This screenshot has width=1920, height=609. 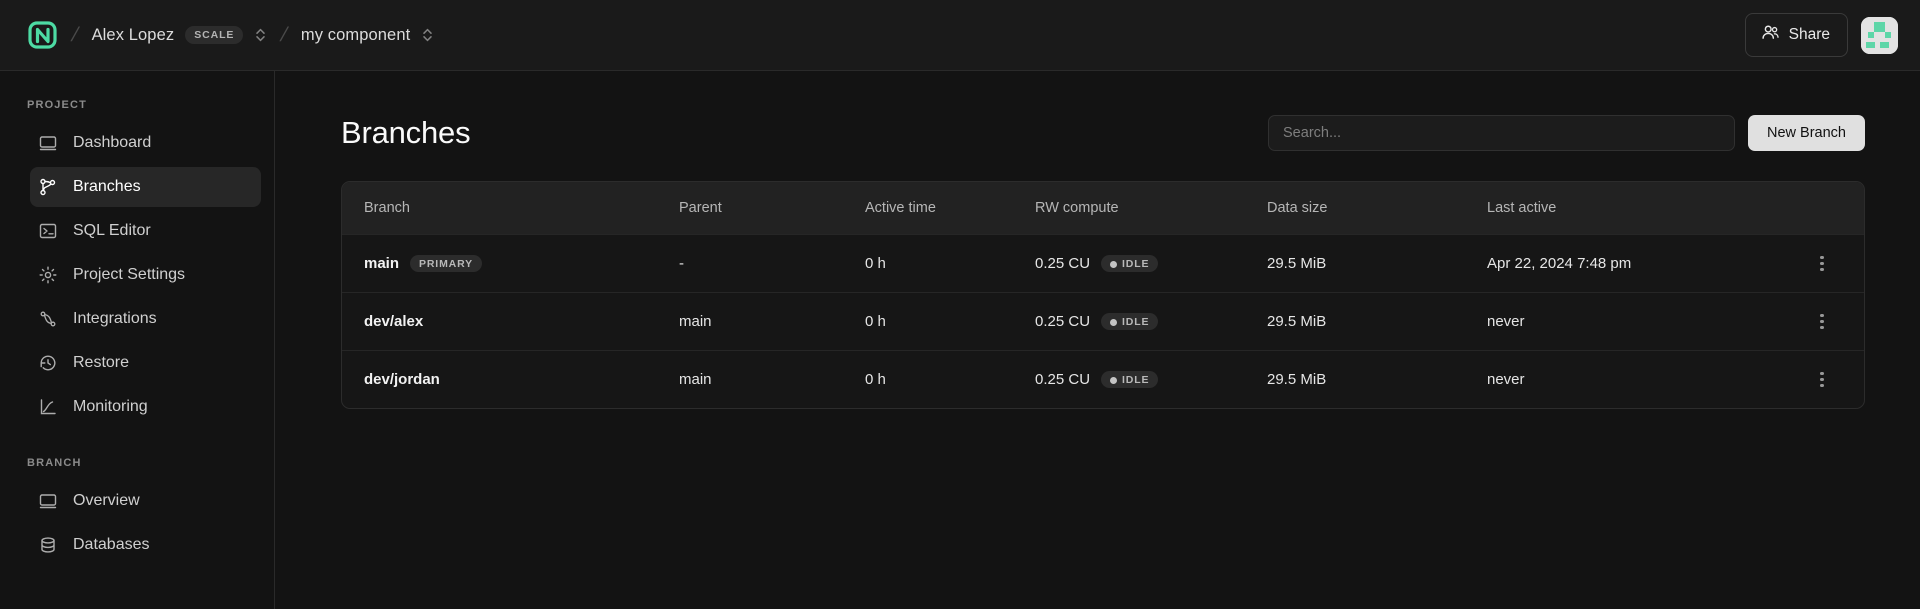 What do you see at coordinates (1502, 133) in the screenshot?
I see `search-input` at bounding box center [1502, 133].